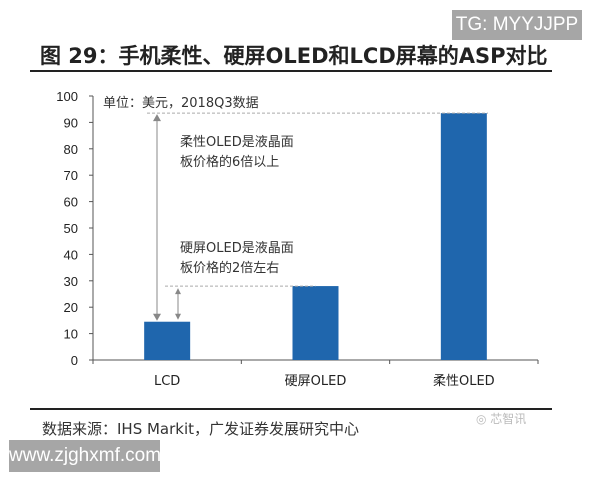  Describe the element at coordinates (315, 323) in the screenshot. I see `bar-硬屏OLED` at that location.